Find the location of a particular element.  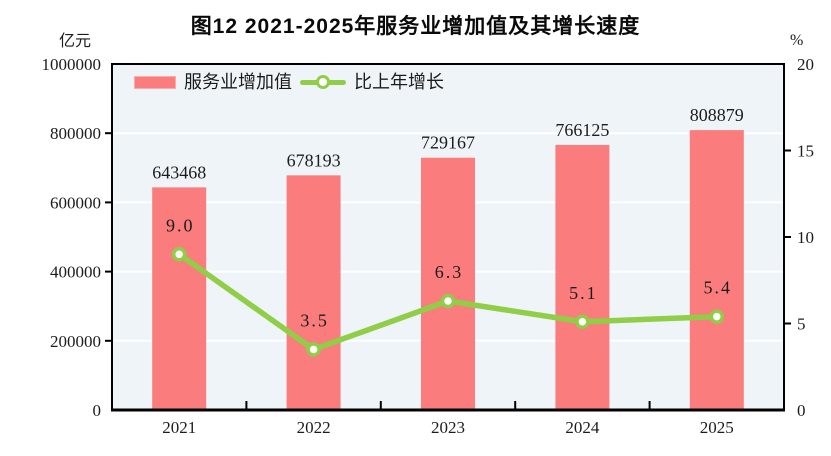

right-tick-label: 10 is located at coordinates (805, 237).